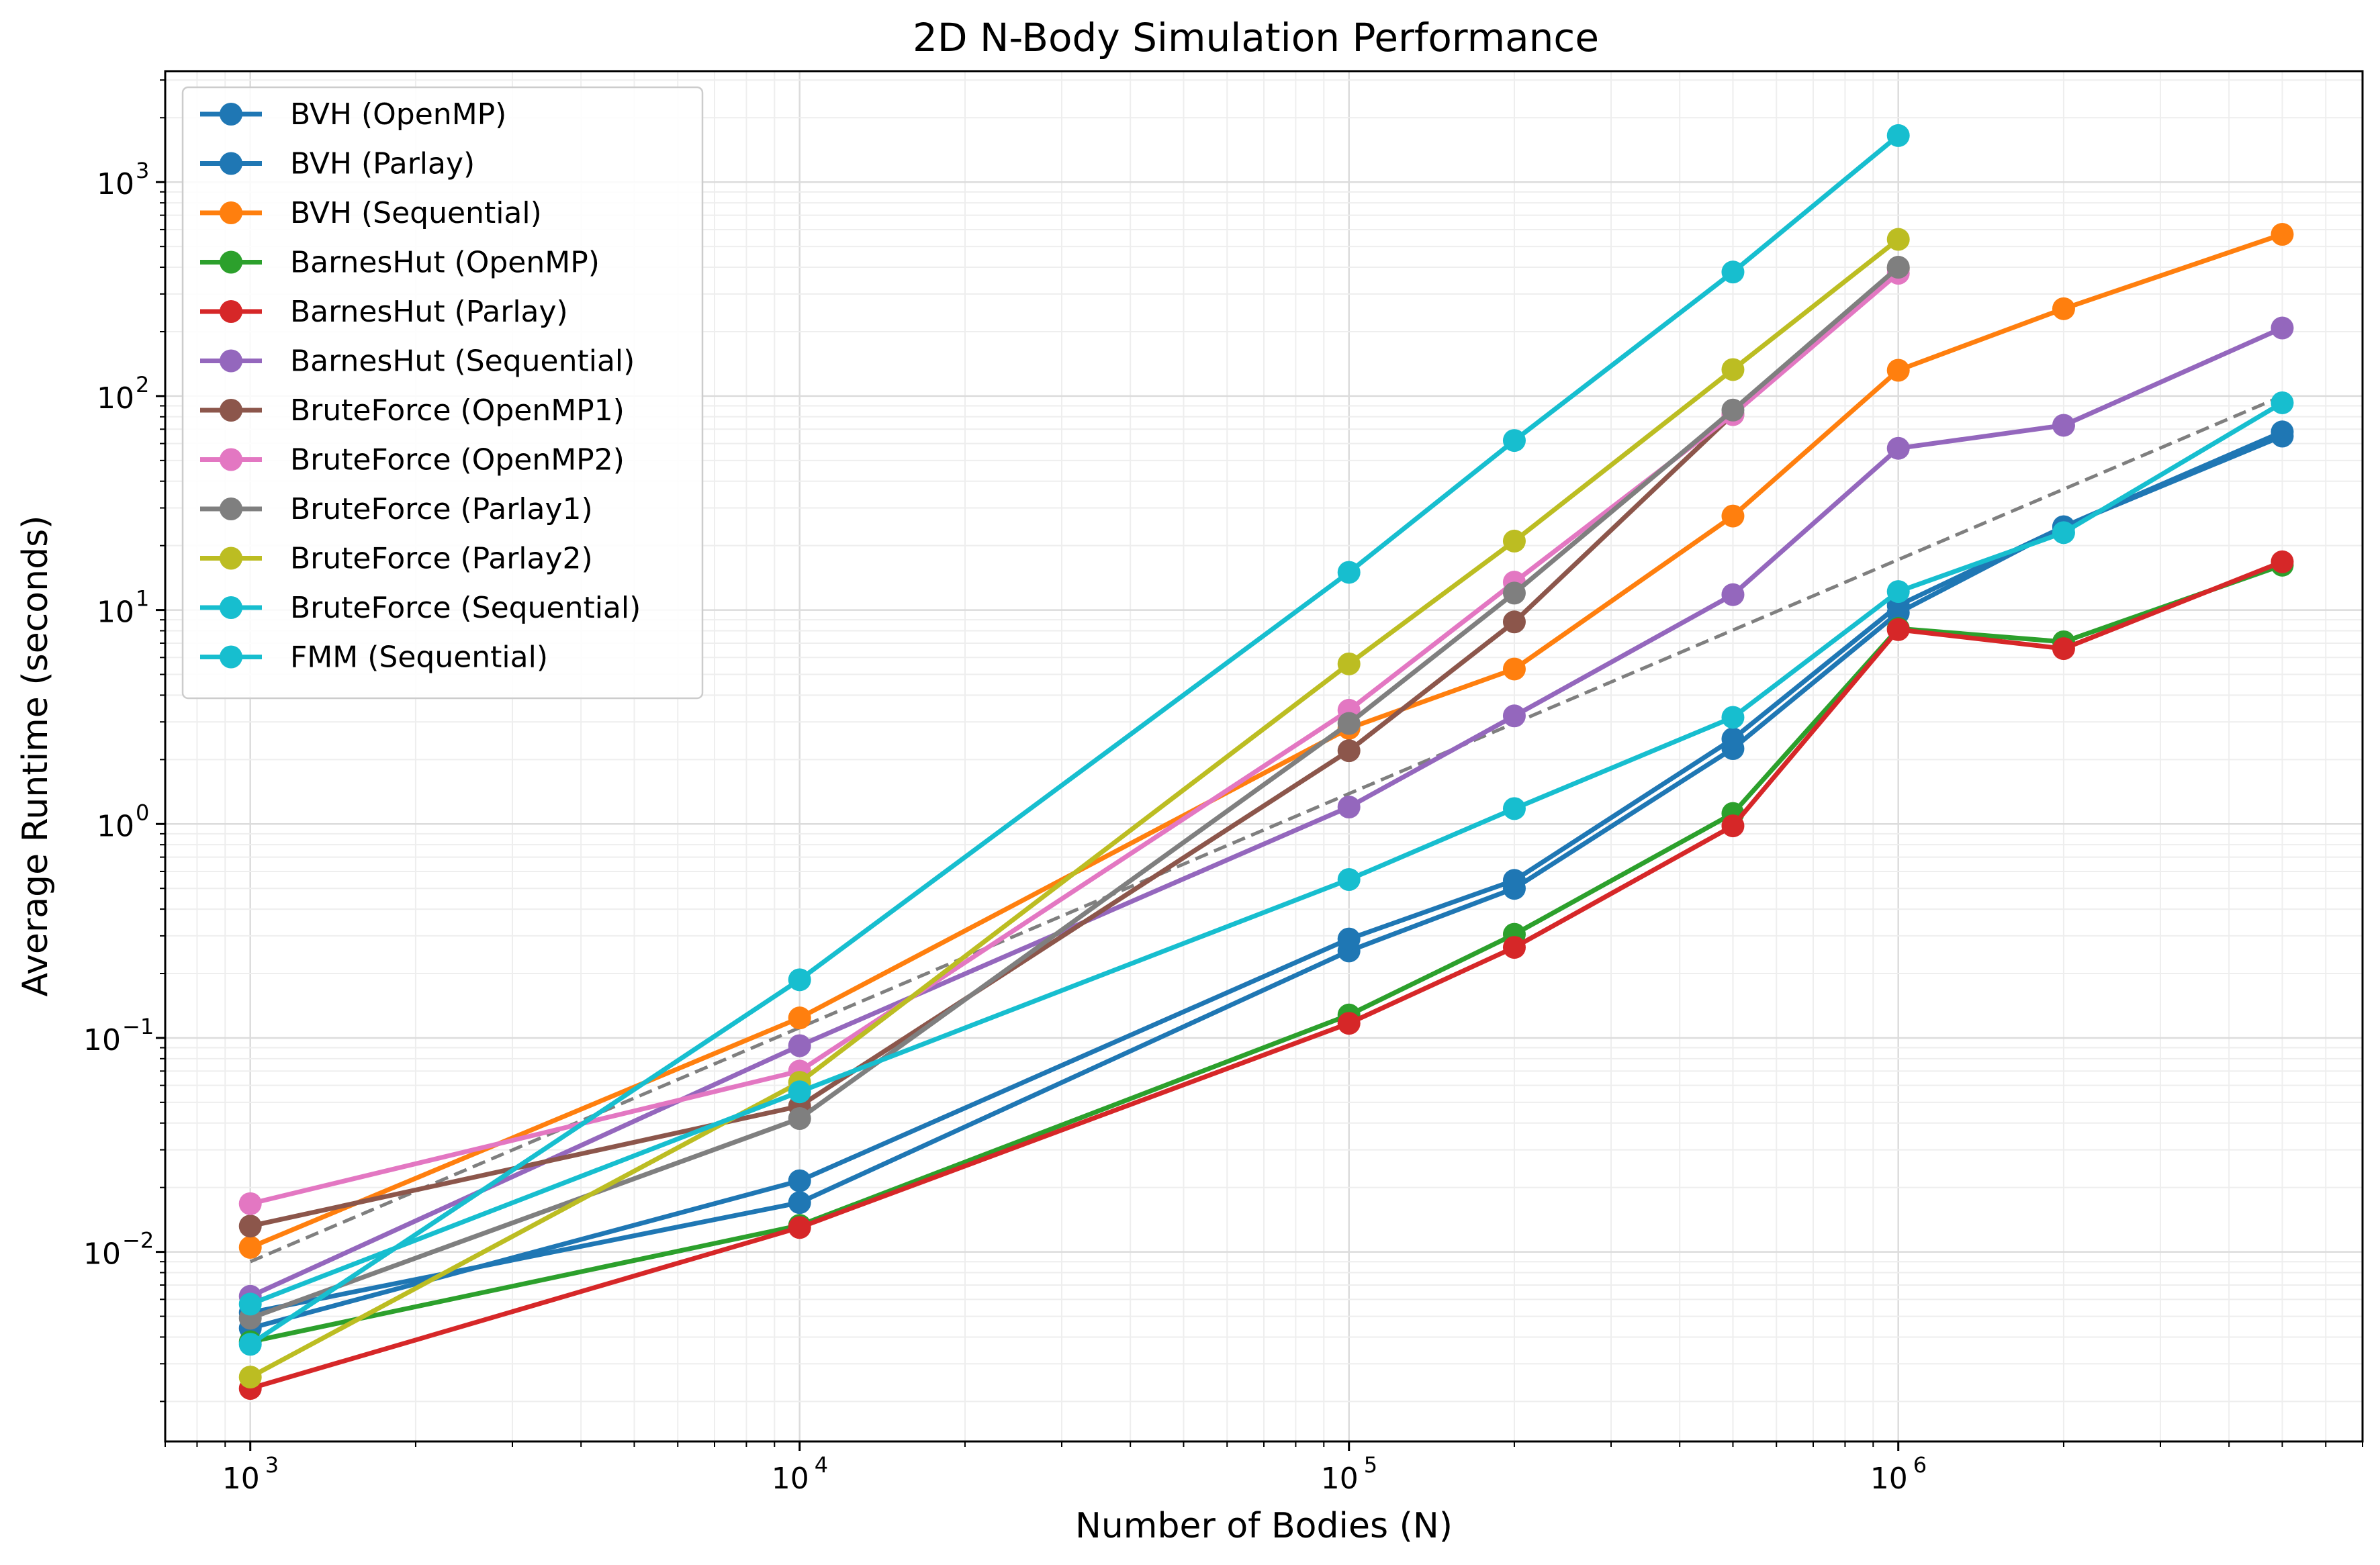  Describe the element at coordinates (142, 813) in the screenshot. I see `y-tick-label-exponent: 0` at that location.